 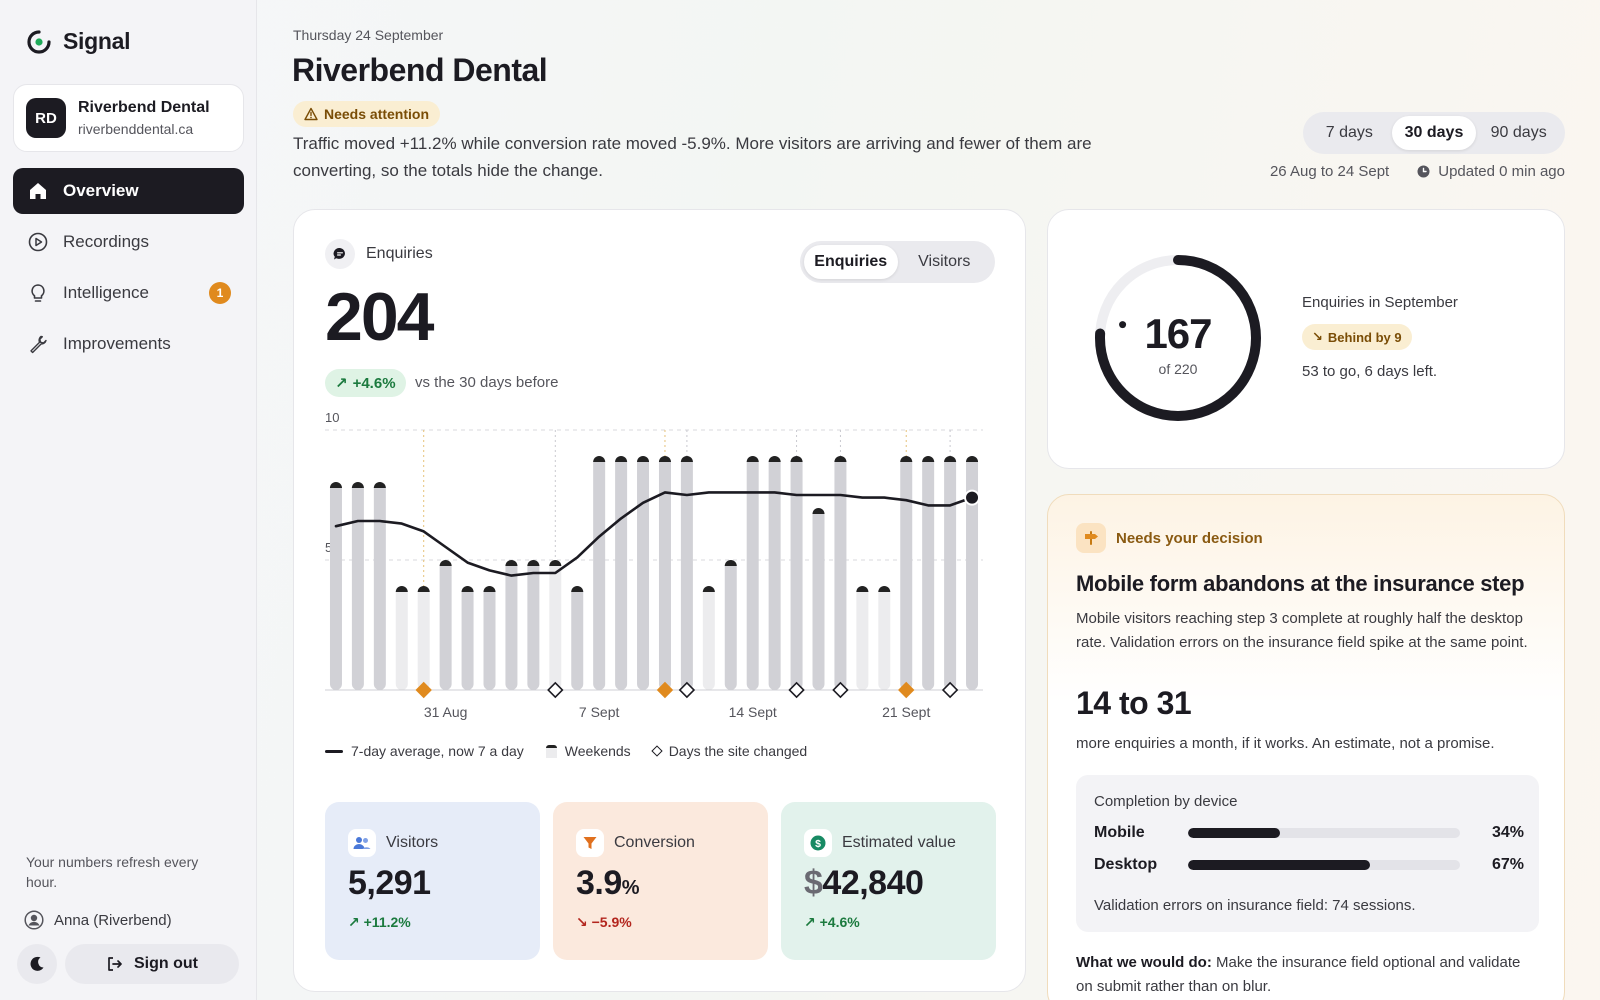 What do you see at coordinates (128, 293) in the screenshot?
I see `nav-item-intelligence: Intelligence 1` at bounding box center [128, 293].